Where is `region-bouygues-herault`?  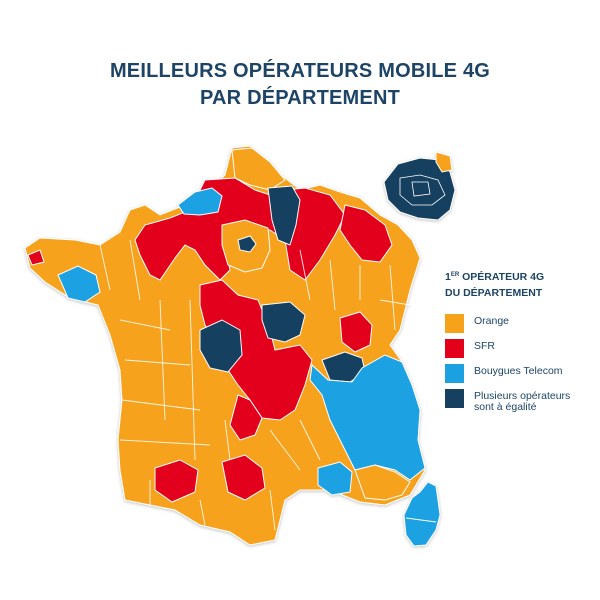
region-bouygues-herault is located at coordinates (335, 478).